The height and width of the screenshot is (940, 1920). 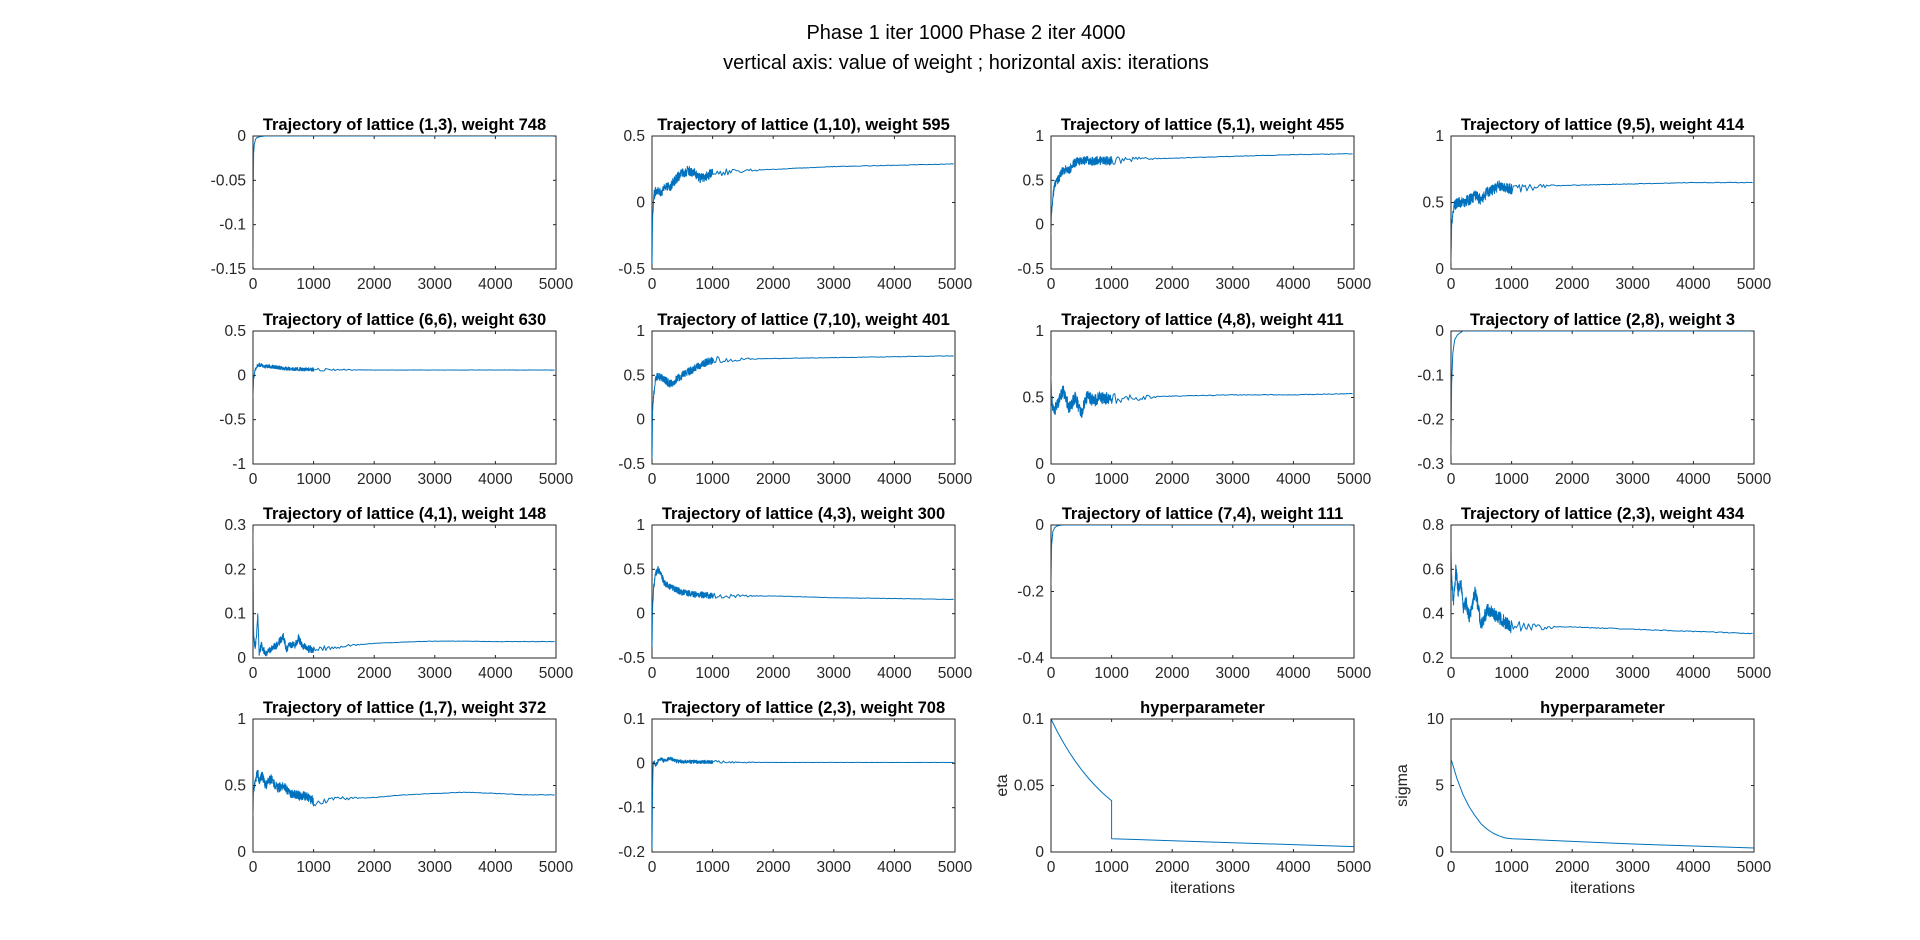 I want to click on subplot-title: Trajectory of lattice (6,6), weight 630, so click(x=404, y=320).